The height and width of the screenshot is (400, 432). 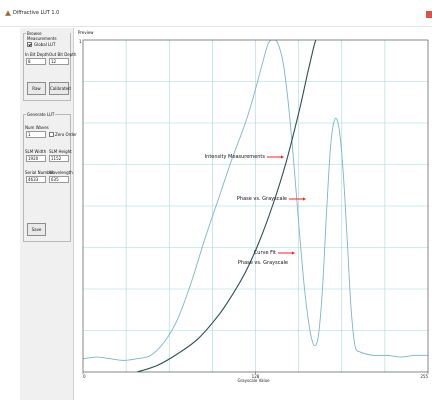 I want to click on slm-width-input: 1920, so click(x=36, y=158).